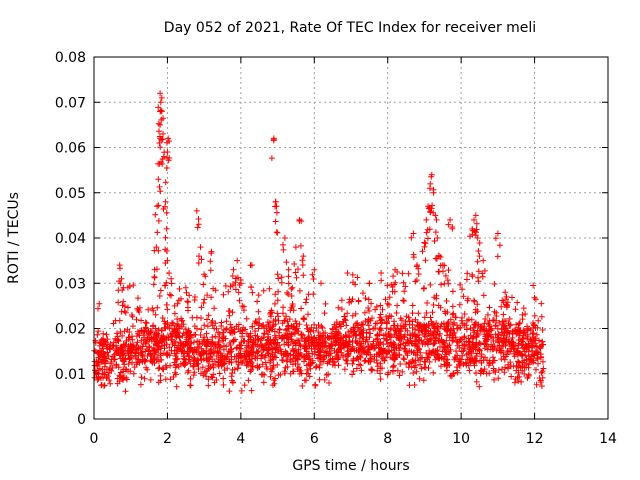 The image size is (640, 480). I want to click on y-tick-label: 0.04, so click(70, 239).